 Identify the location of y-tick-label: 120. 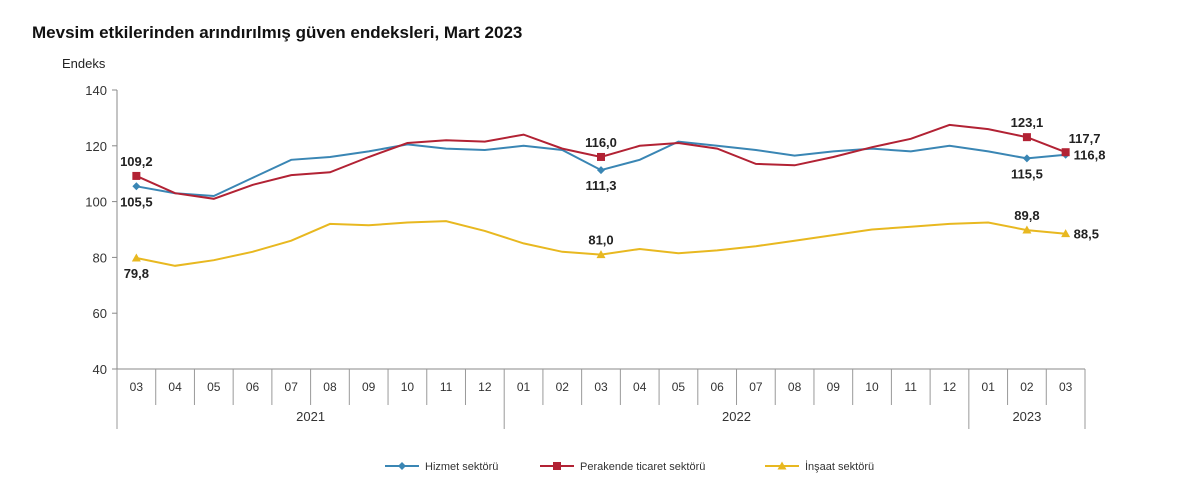
(96, 146).